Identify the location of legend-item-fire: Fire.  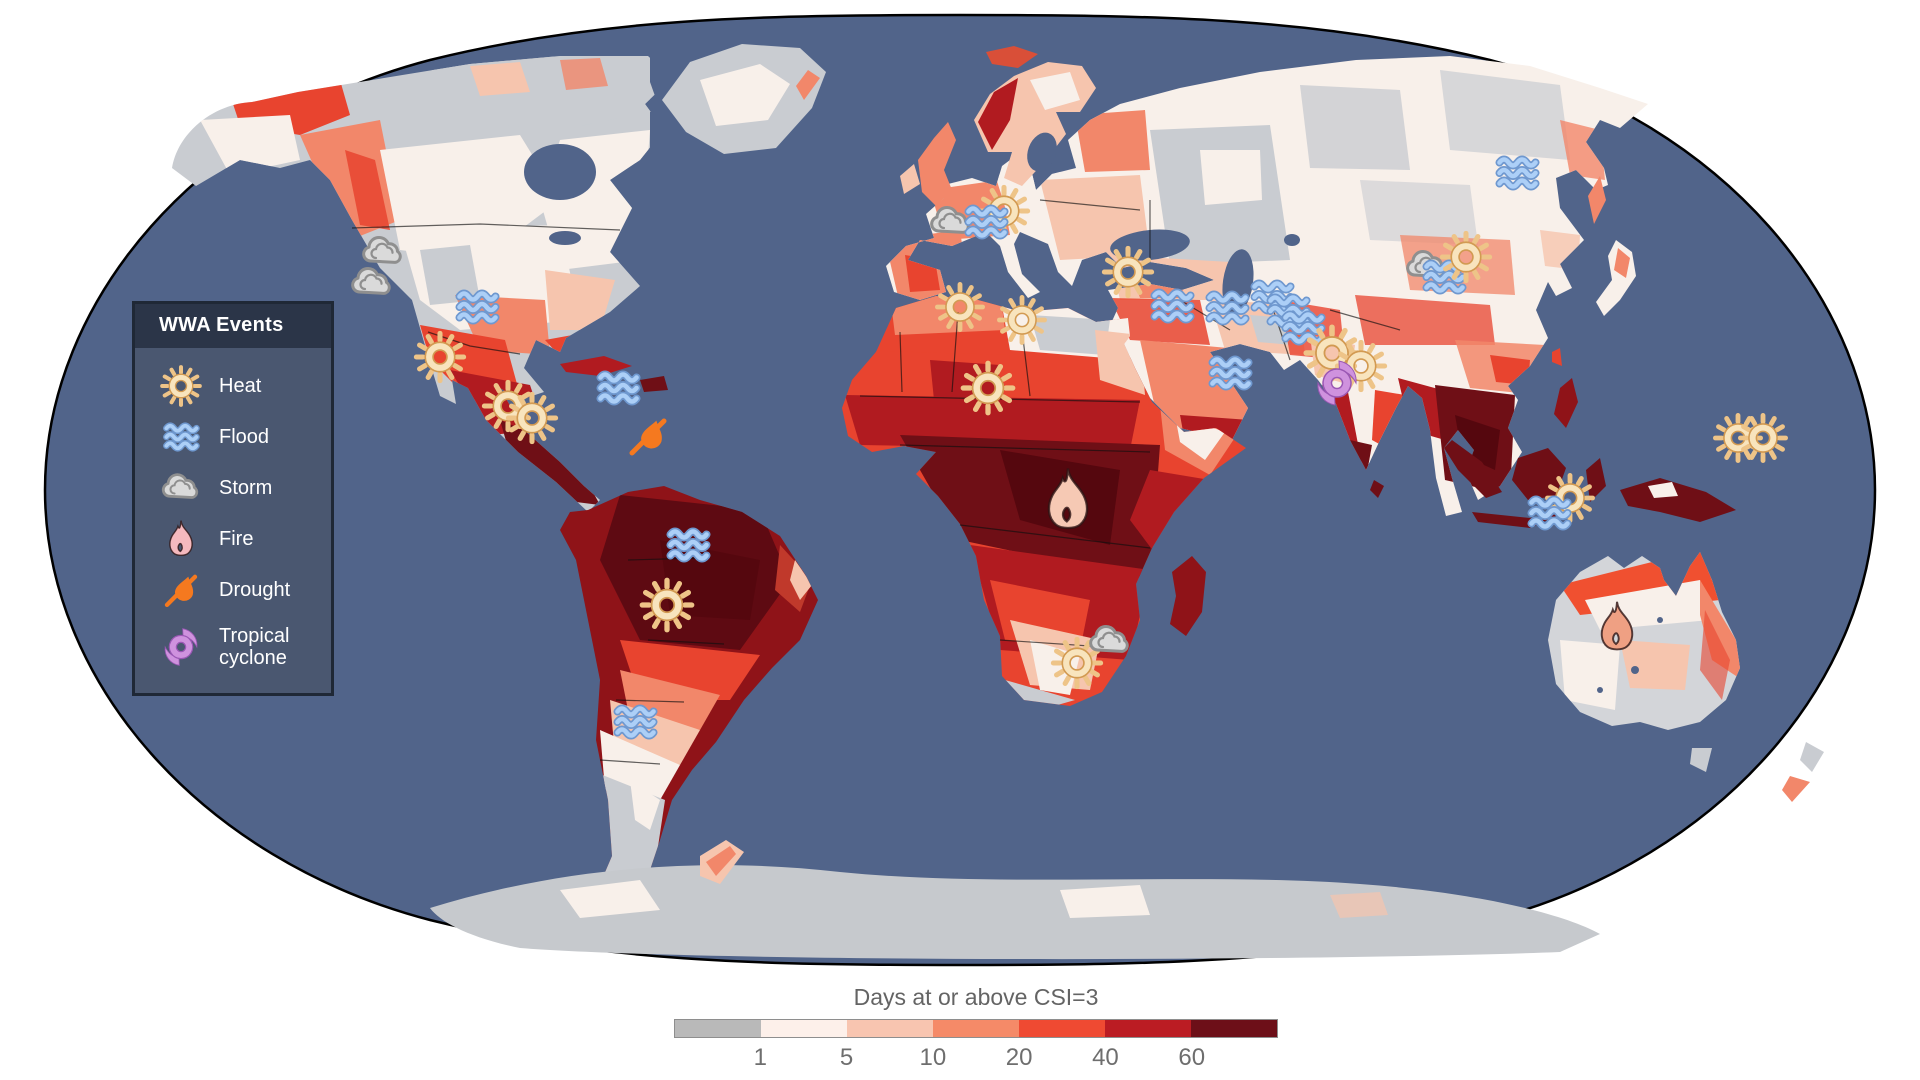
(233, 538).